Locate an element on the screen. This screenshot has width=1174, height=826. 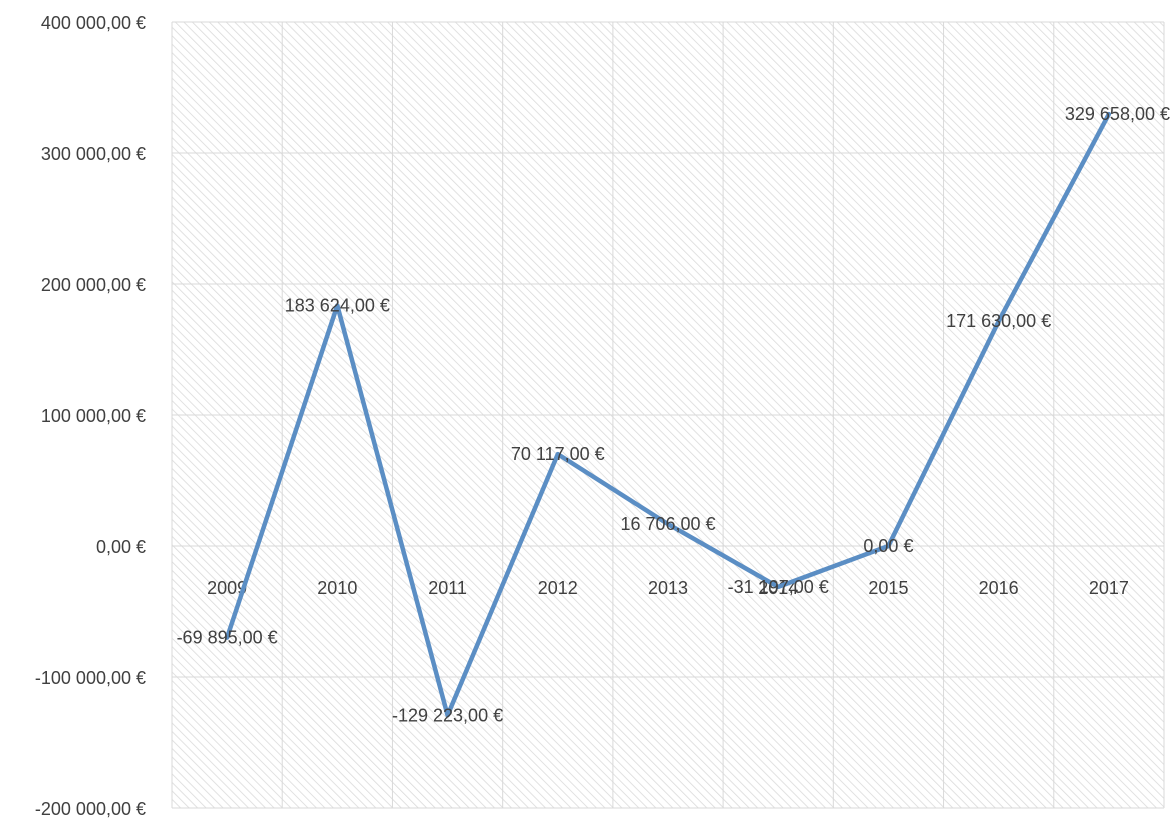
x-tick-label: 2011 is located at coordinates (447, 588).